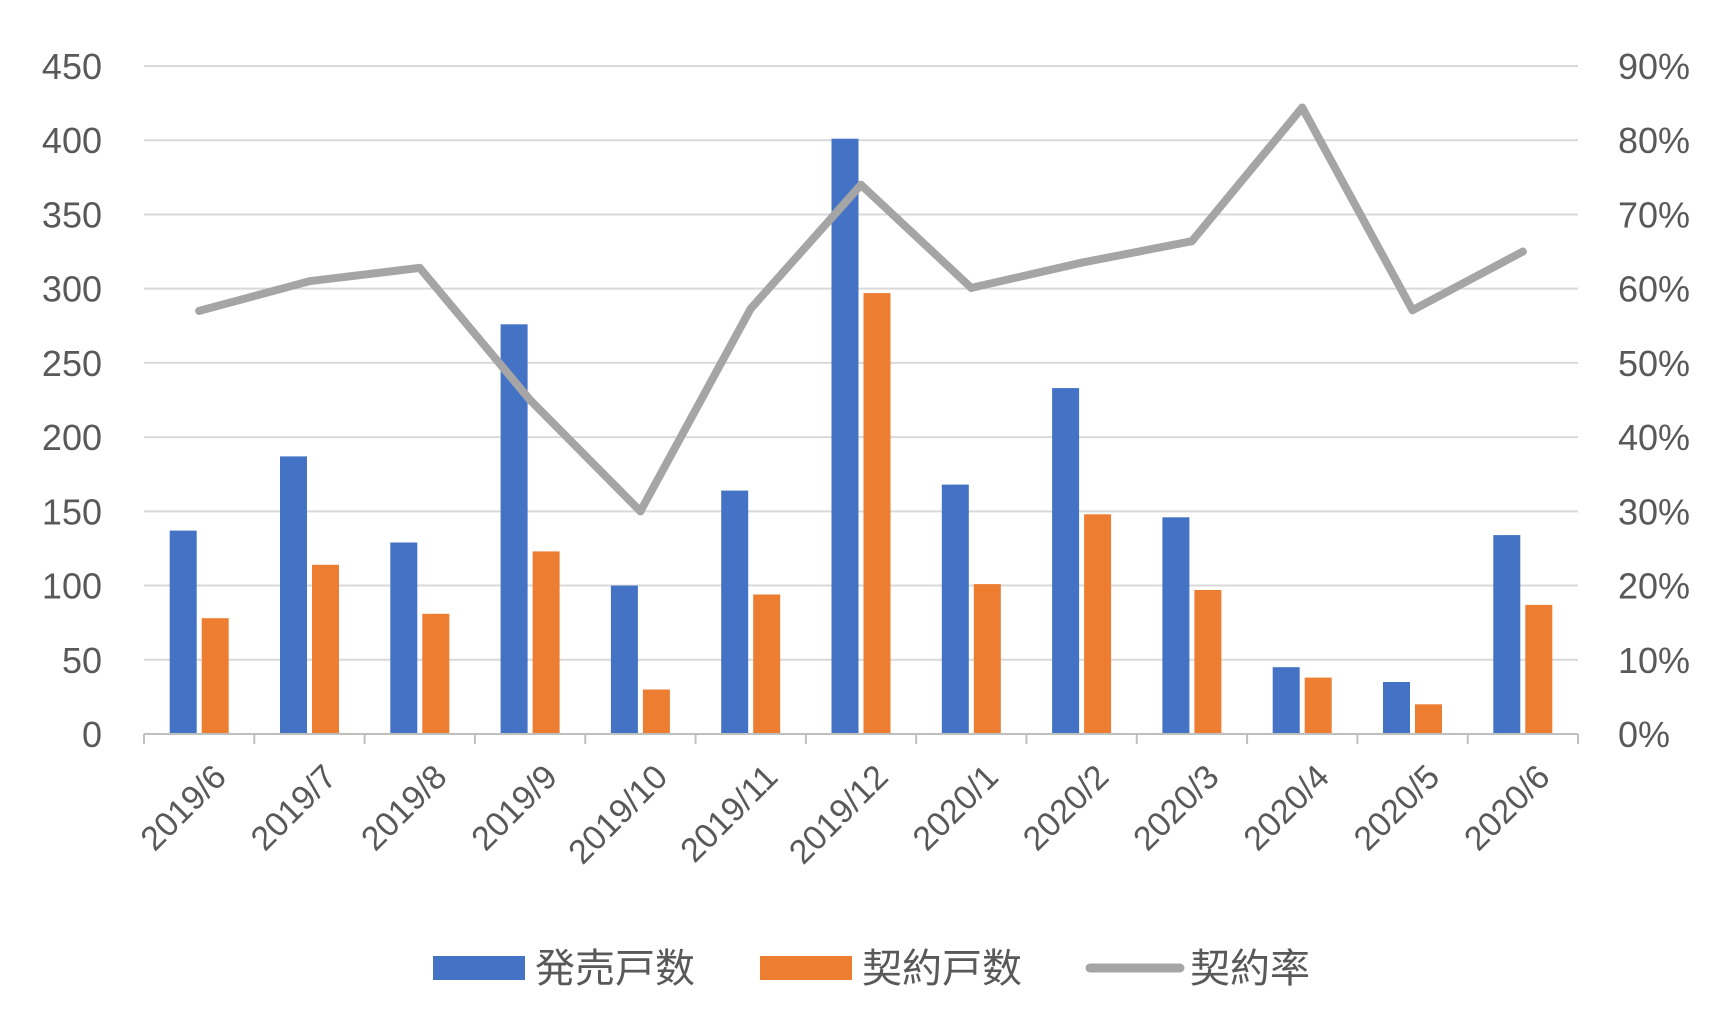 The width and height of the screenshot is (1730, 1034). I want to click on legend: 発売戸数 契約戸数 契約率, so click(871, 969).